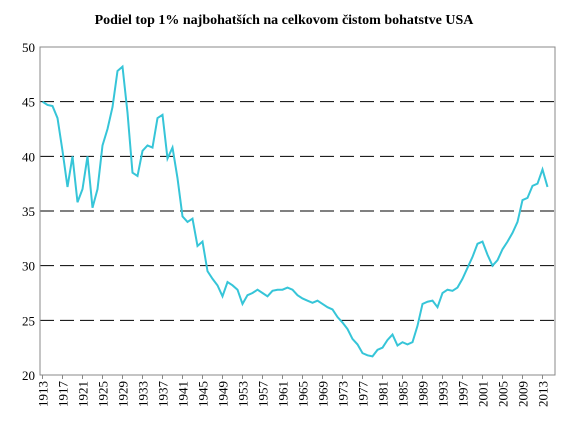 The height and width of the screenshot is (429, 568). I want to click on x-tick-label: 1933, so click(143, 394).